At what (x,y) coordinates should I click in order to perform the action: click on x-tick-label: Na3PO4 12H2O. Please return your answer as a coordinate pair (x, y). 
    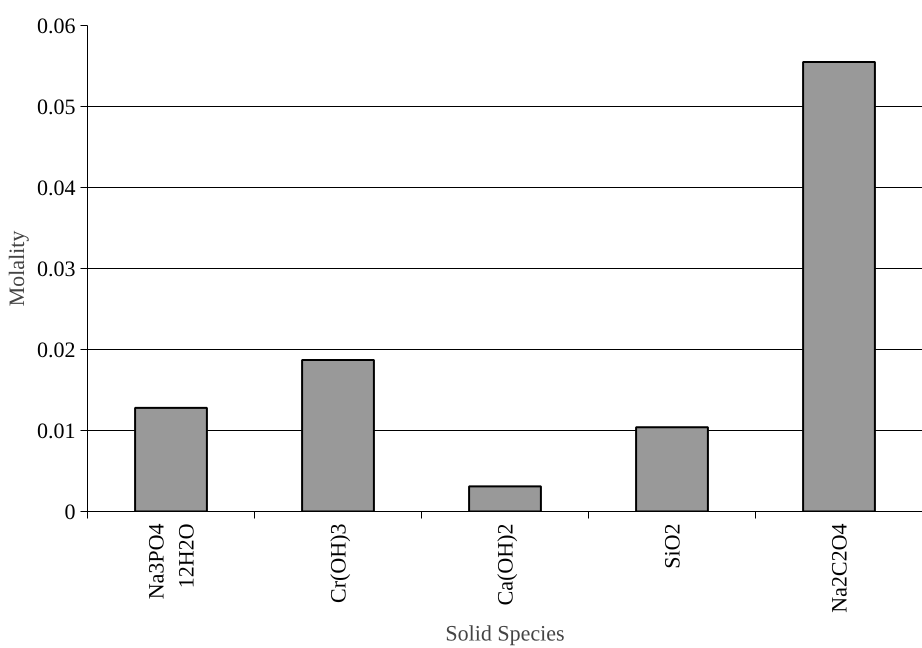
    Looking at the image, I should click on (171, 561).